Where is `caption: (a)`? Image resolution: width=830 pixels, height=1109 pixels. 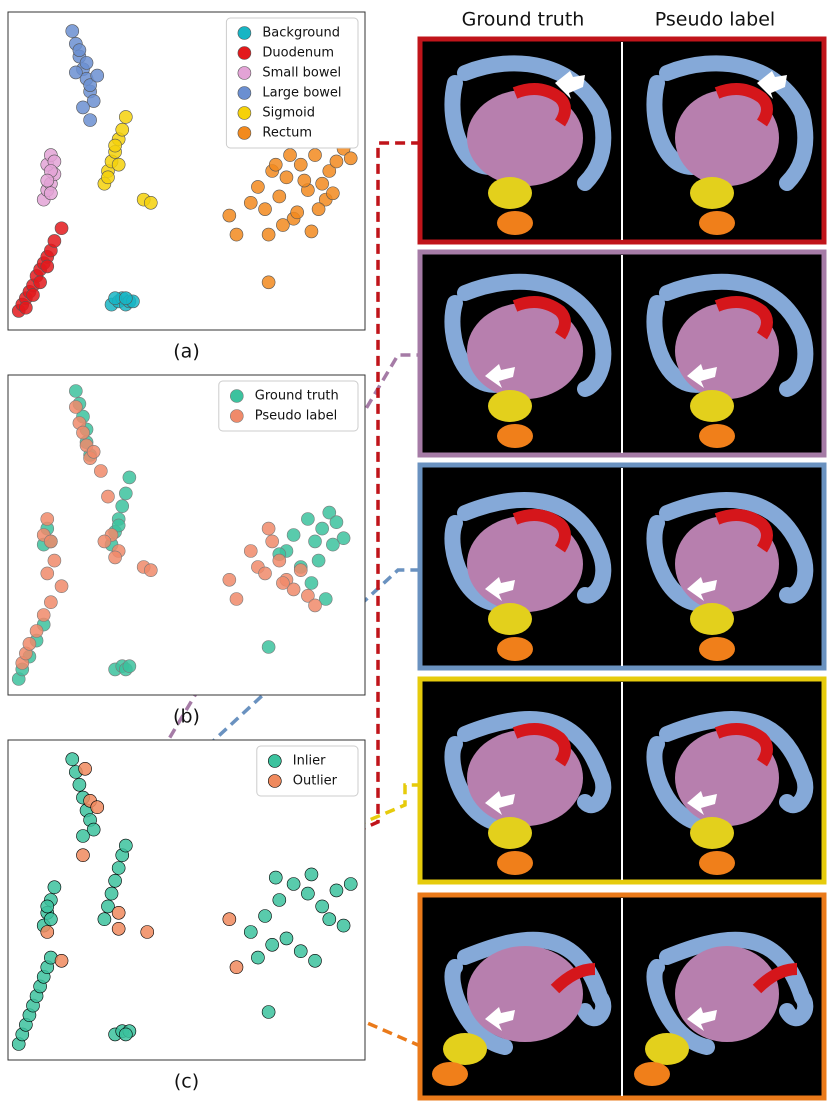 caption: (a) is located at coordinates (186, 352).